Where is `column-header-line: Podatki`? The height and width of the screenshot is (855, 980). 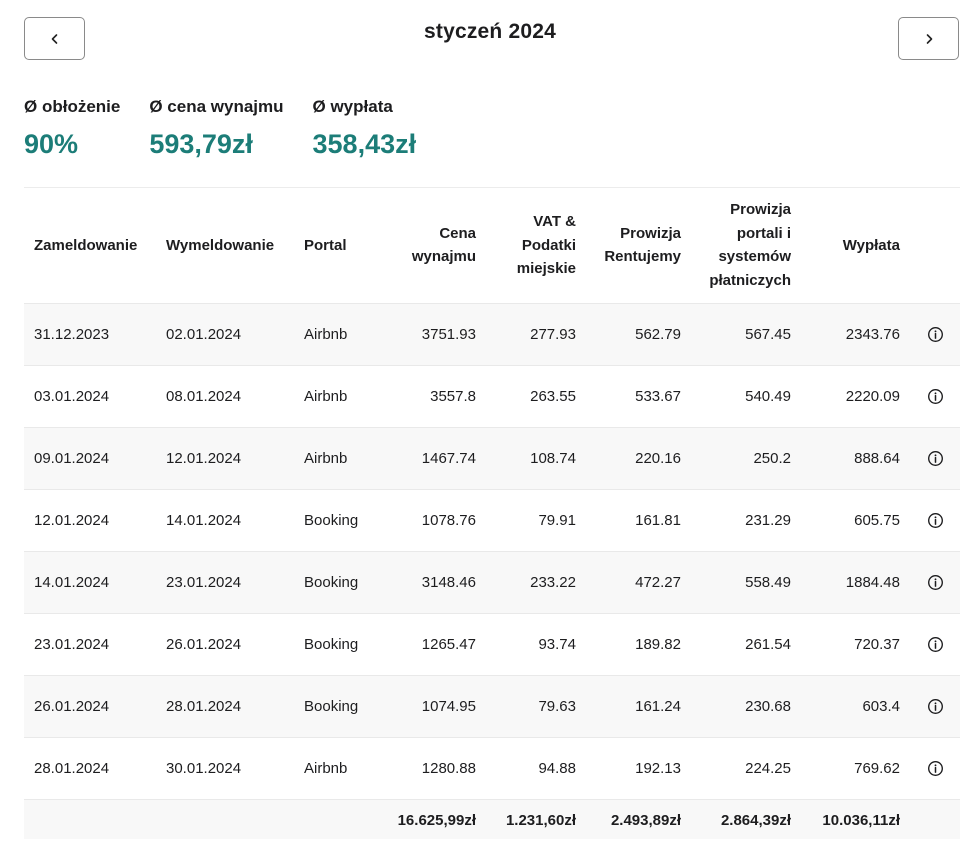 column-header-line: Podatki is located at coordinates (548, 245).